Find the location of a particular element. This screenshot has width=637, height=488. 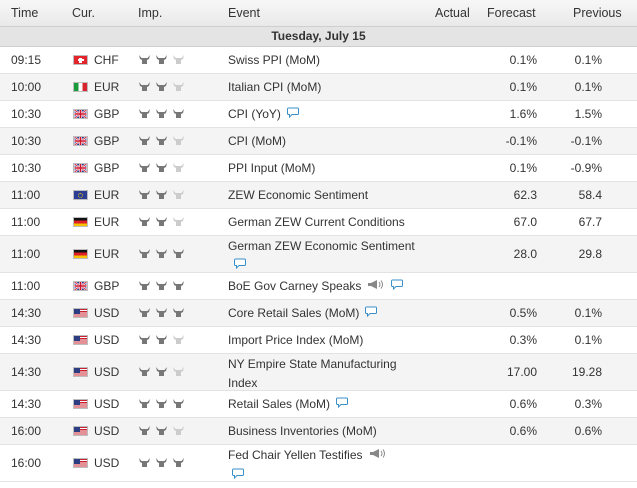

event-name: CPI (YoY) is located at coordinates (328, 114).